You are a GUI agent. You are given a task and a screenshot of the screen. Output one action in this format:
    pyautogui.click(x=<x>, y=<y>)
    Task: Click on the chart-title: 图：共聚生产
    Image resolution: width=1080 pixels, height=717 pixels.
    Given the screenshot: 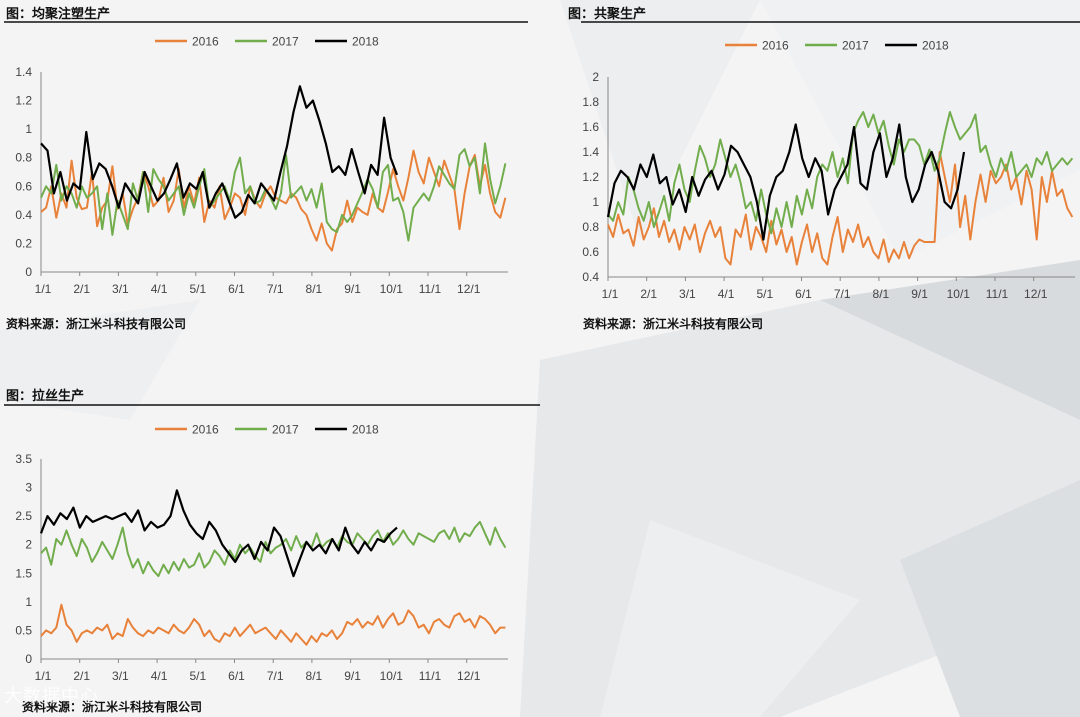 What is the action you would take?
    pyautogui.click(x=607, y=14)
    